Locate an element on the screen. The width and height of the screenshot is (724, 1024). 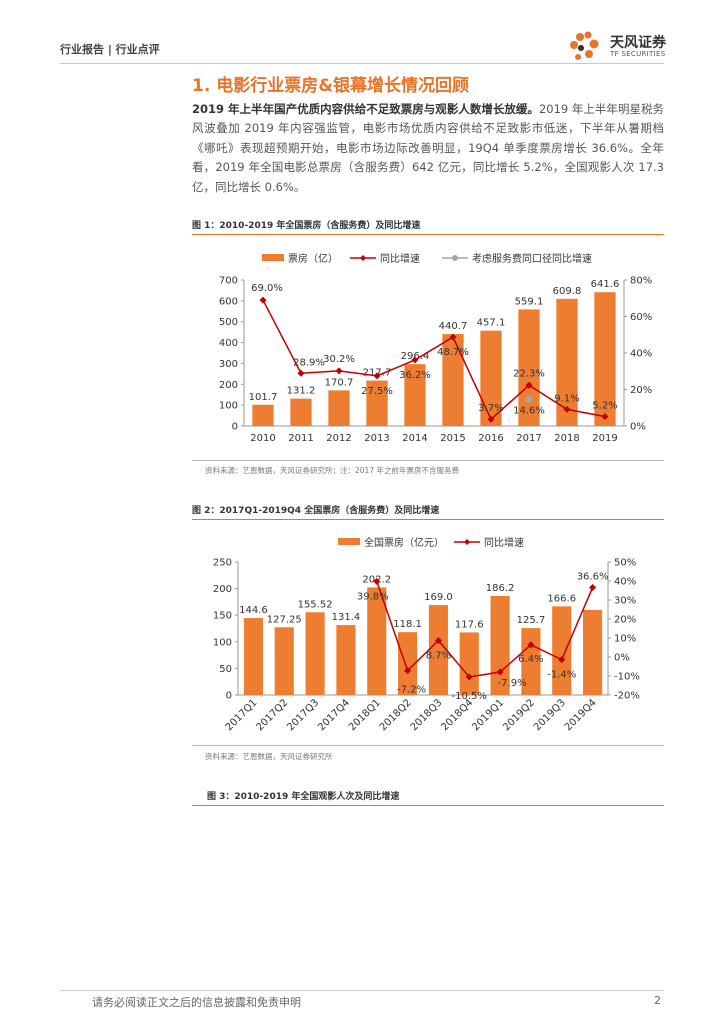
chart2-x-tick-label: 2018Q4 is located at coordinates (458, 715).